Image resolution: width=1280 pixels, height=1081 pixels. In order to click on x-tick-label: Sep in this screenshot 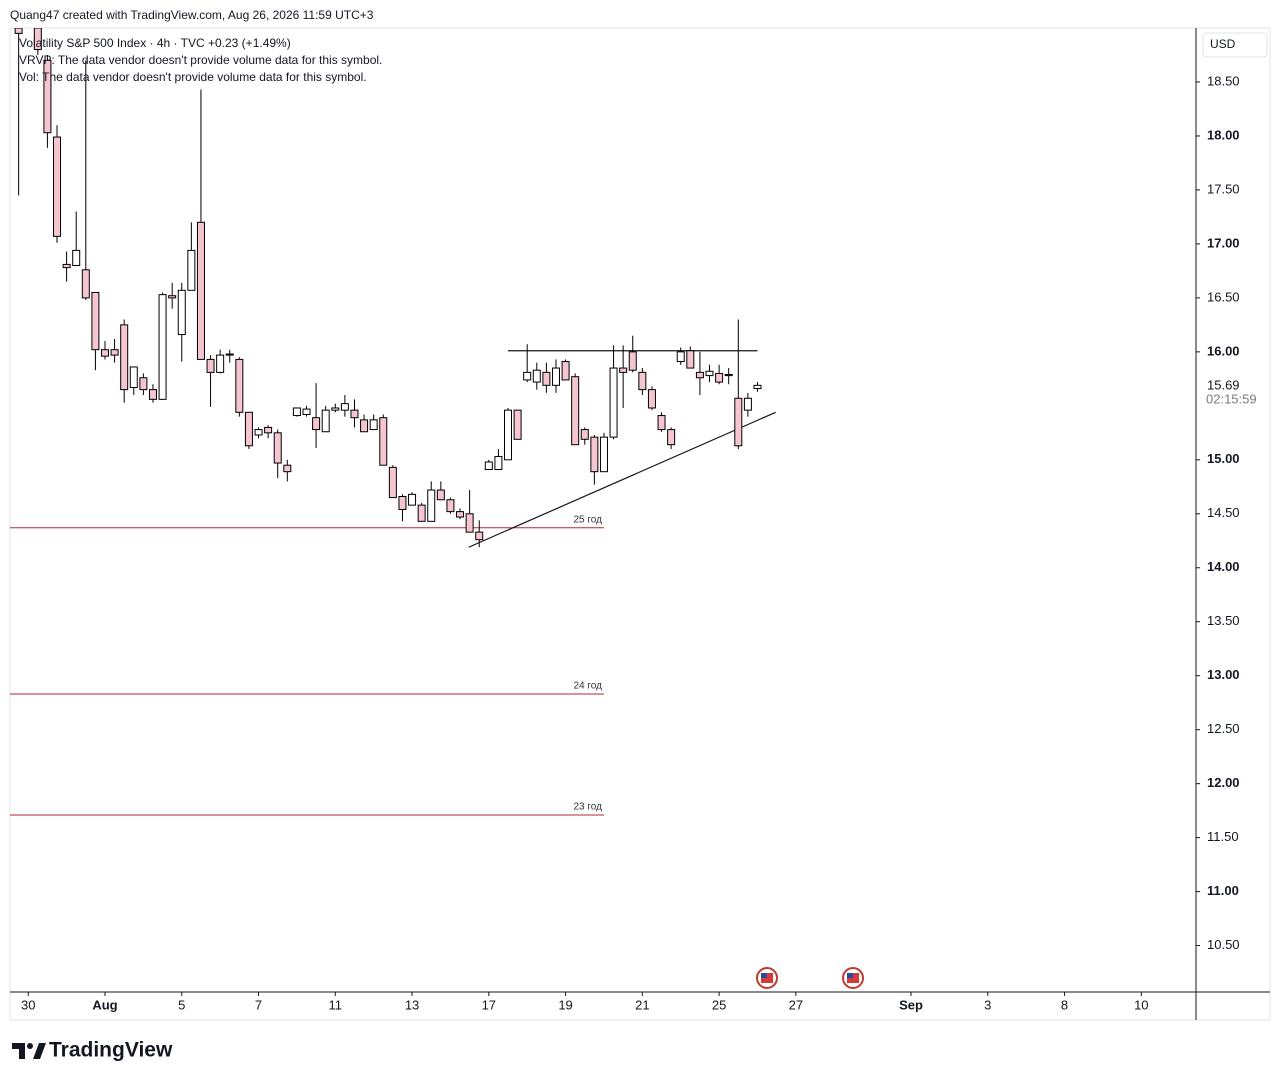, I will do `click(911, 1004)`.